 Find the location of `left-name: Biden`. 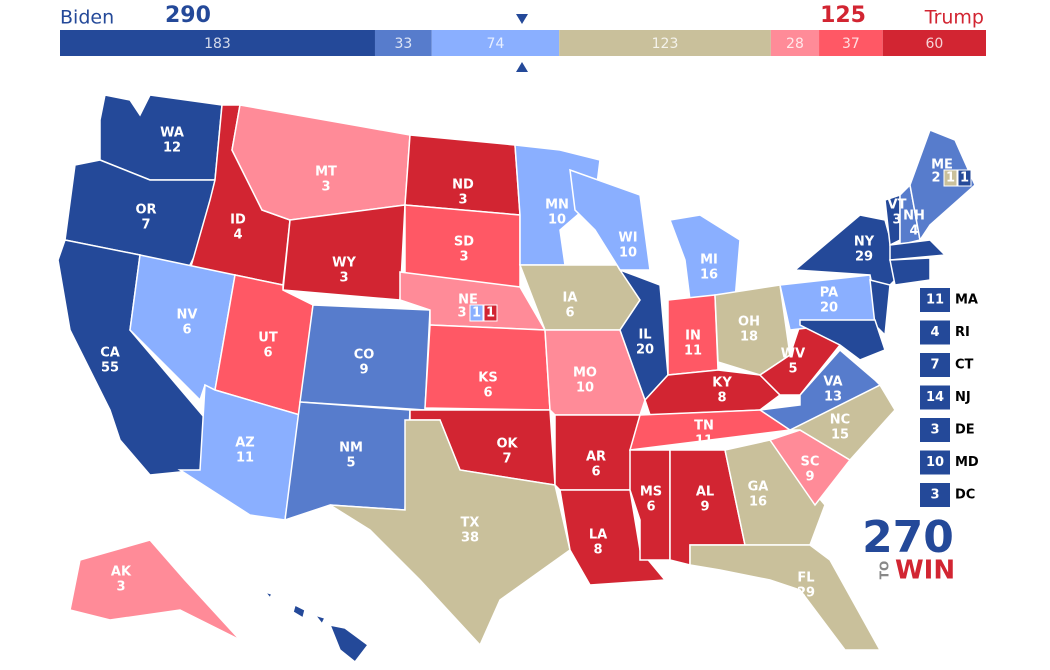

left-name: Biden is located at coordinates (87, 18).